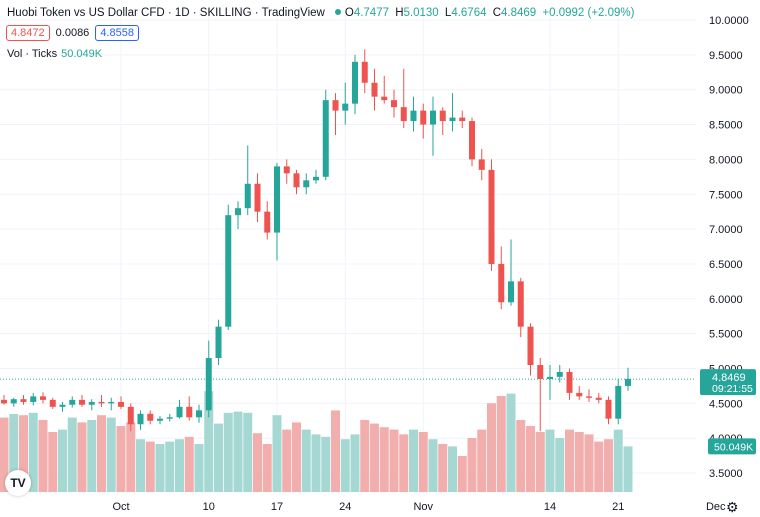 The height and width of the screenshot is (517, 760). I want to click on volume-tag, so click(732, 446).